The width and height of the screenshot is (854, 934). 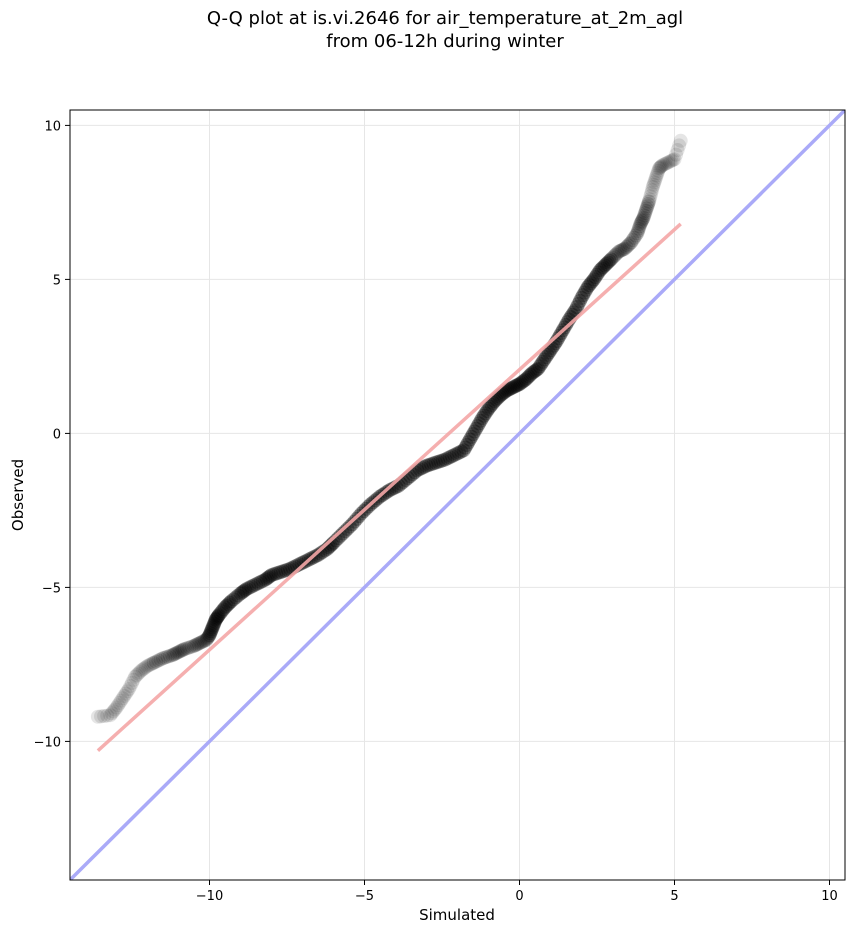 I want to click on x-tick-label: 0, so click(x=519, y=896).